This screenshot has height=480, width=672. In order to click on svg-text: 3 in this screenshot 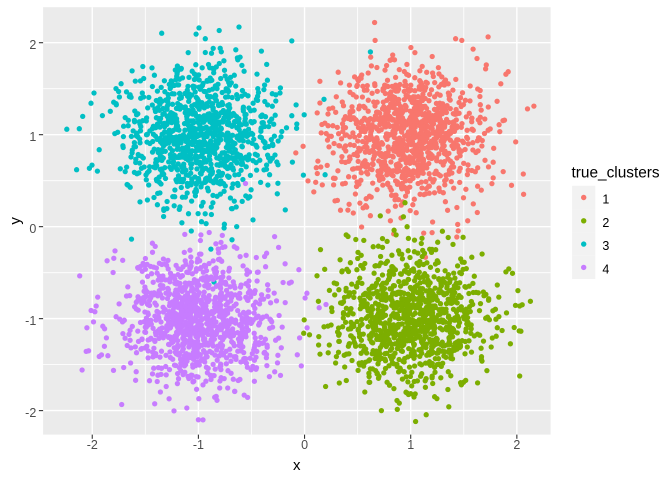, I will do `click(605, 246)`.